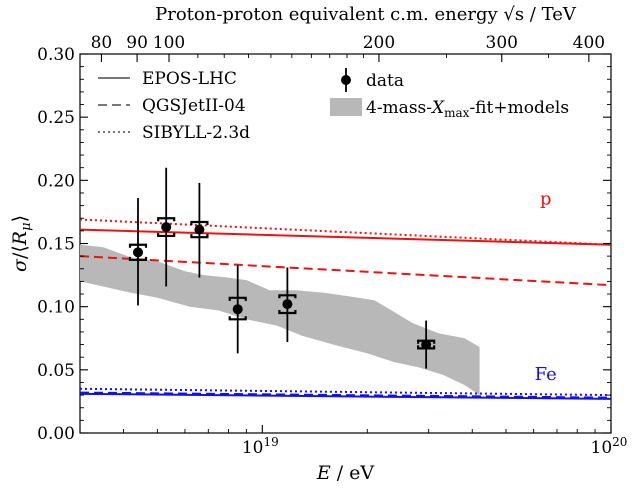 The width and height of the screenshot is (642, 491). I want to click on y-tick-label: 0.15, so click(56, 245).